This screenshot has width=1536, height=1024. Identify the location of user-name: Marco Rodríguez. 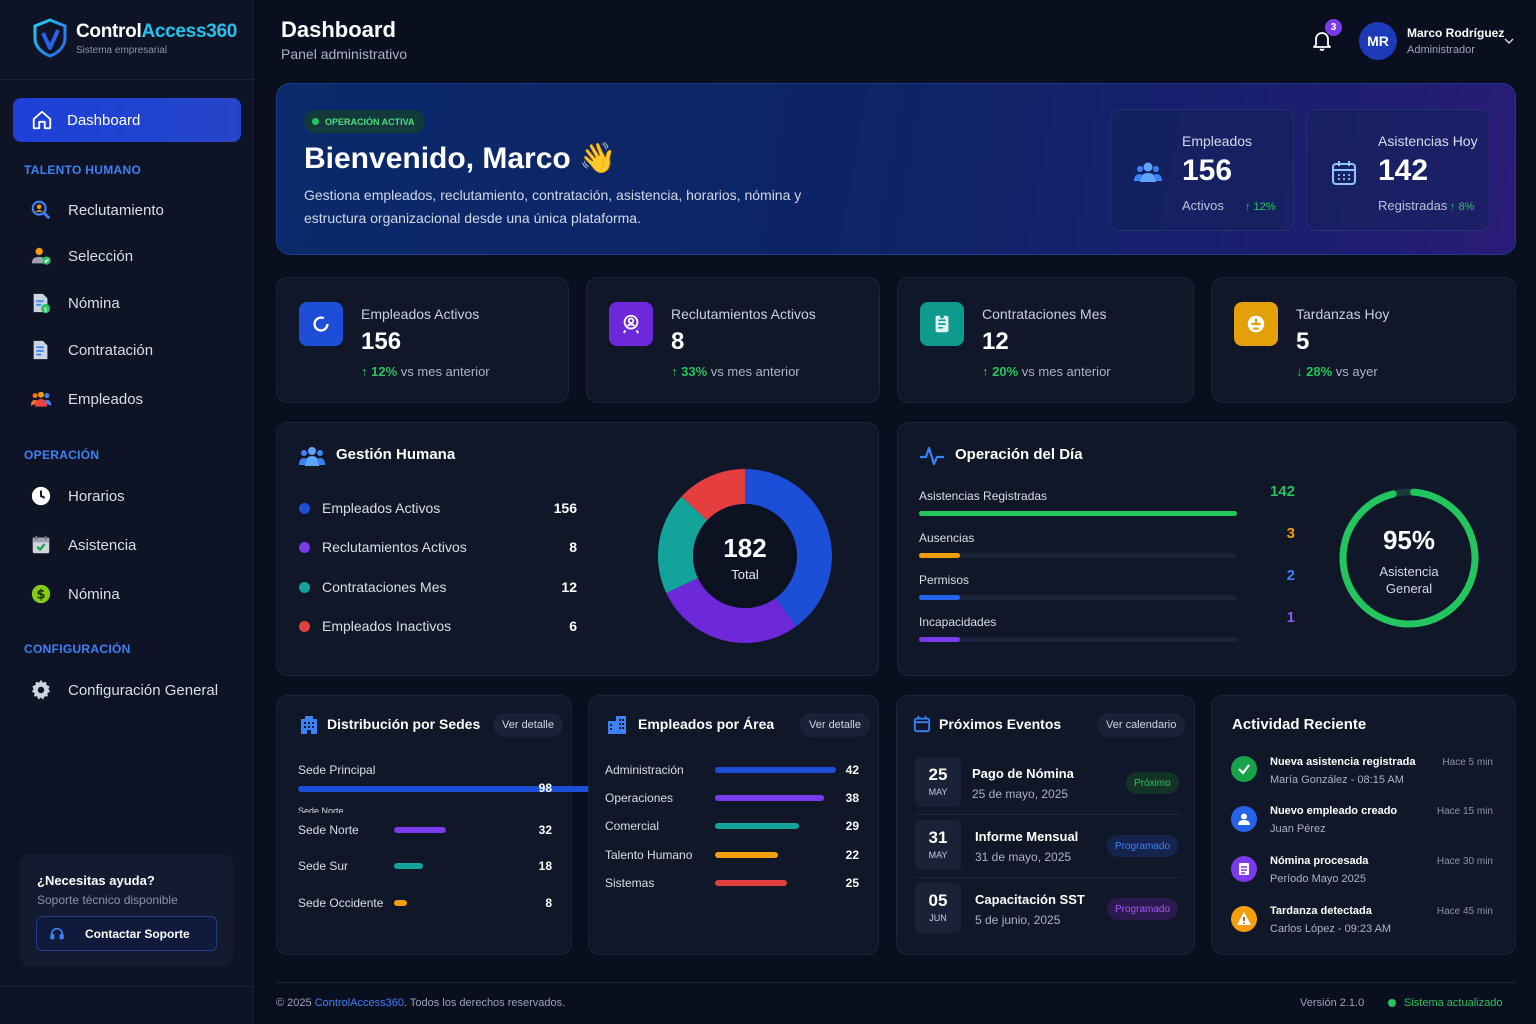
(1456, 33).